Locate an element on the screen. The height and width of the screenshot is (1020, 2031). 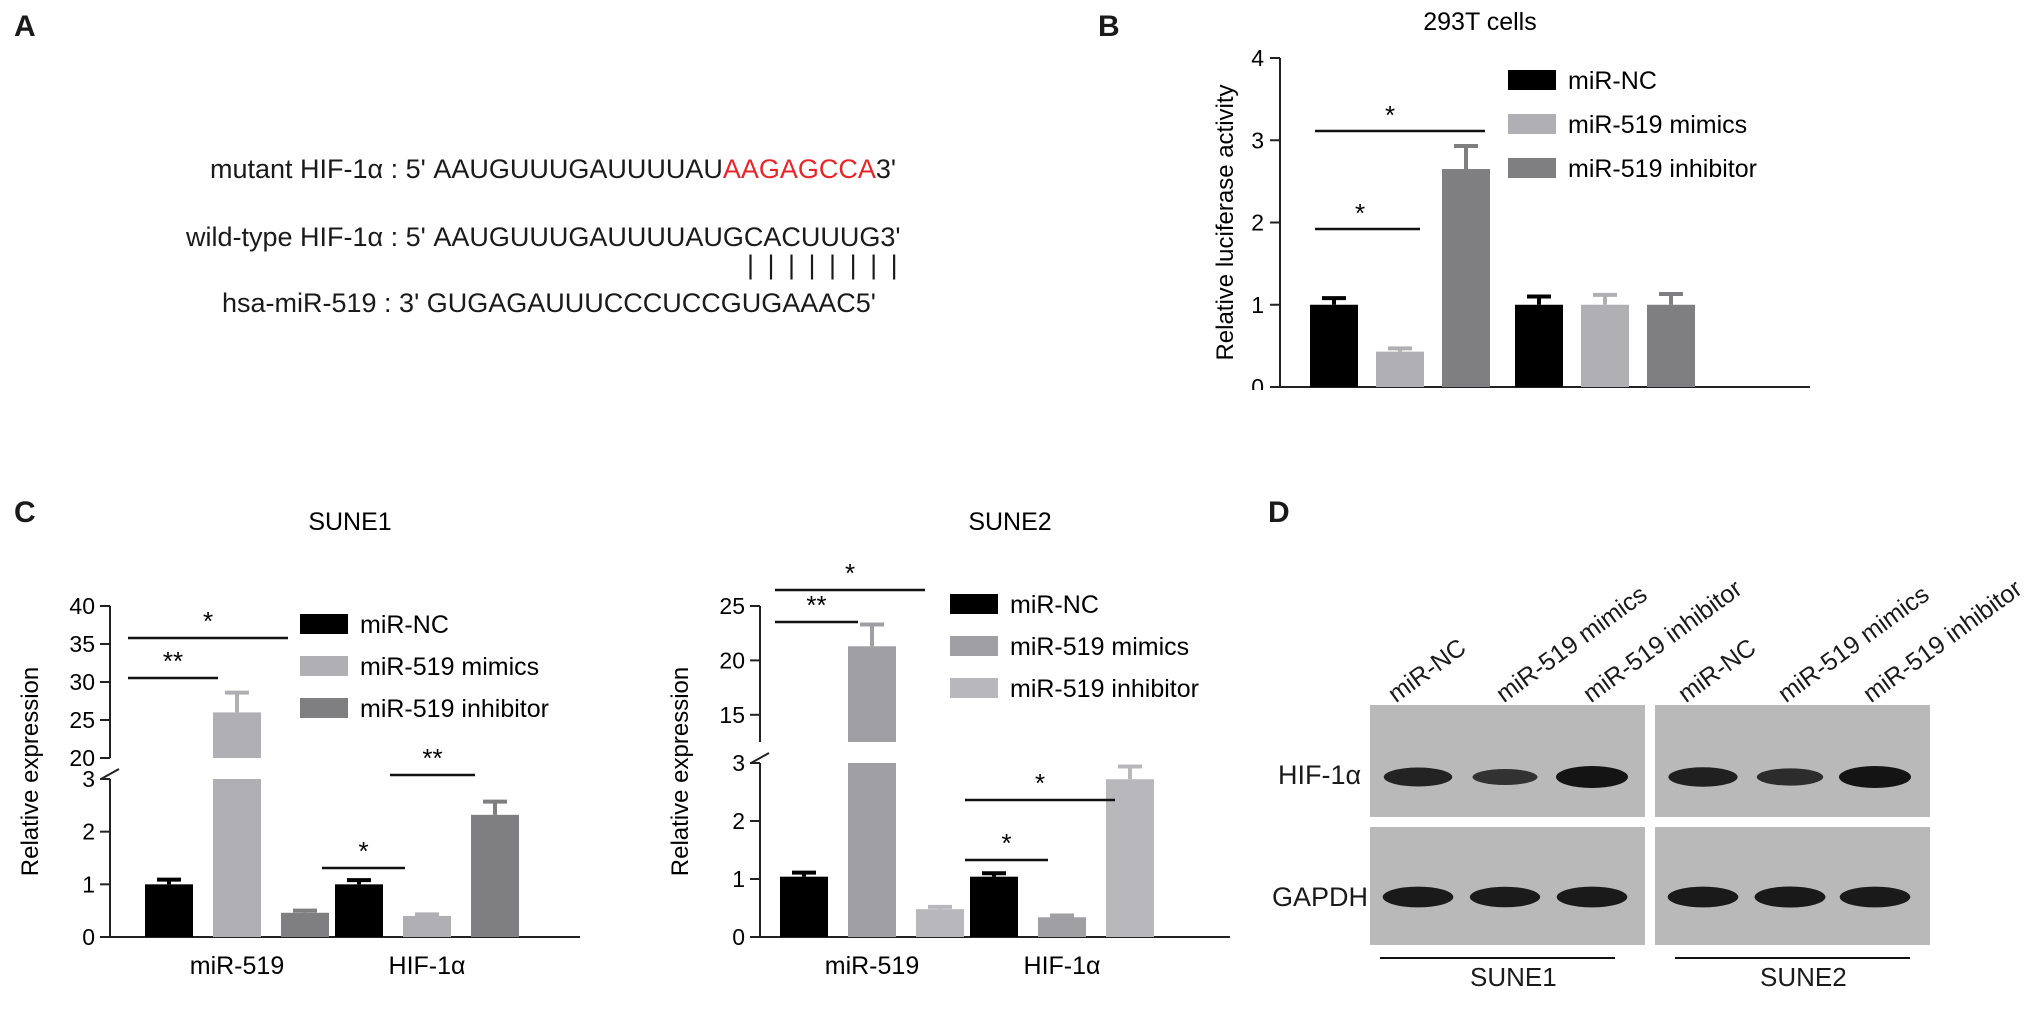
lane-label-5: miR-519 mimics is located at coordinates (1853, 644).